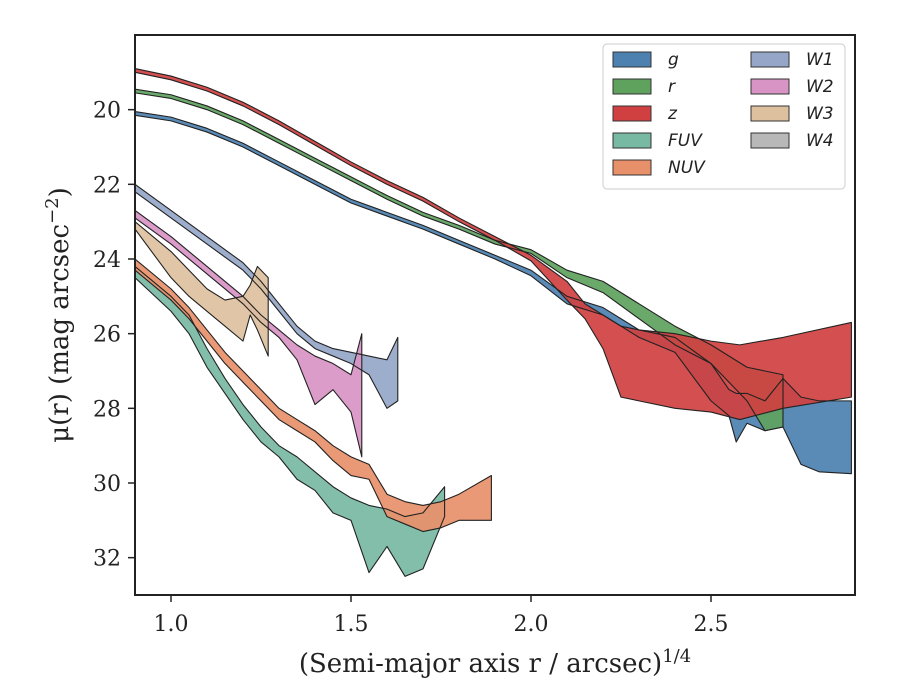  What do you see at coordinates (107, 185) in the screenshot?
I see `y-tick-label: 22` at bounding box center [107, 185].